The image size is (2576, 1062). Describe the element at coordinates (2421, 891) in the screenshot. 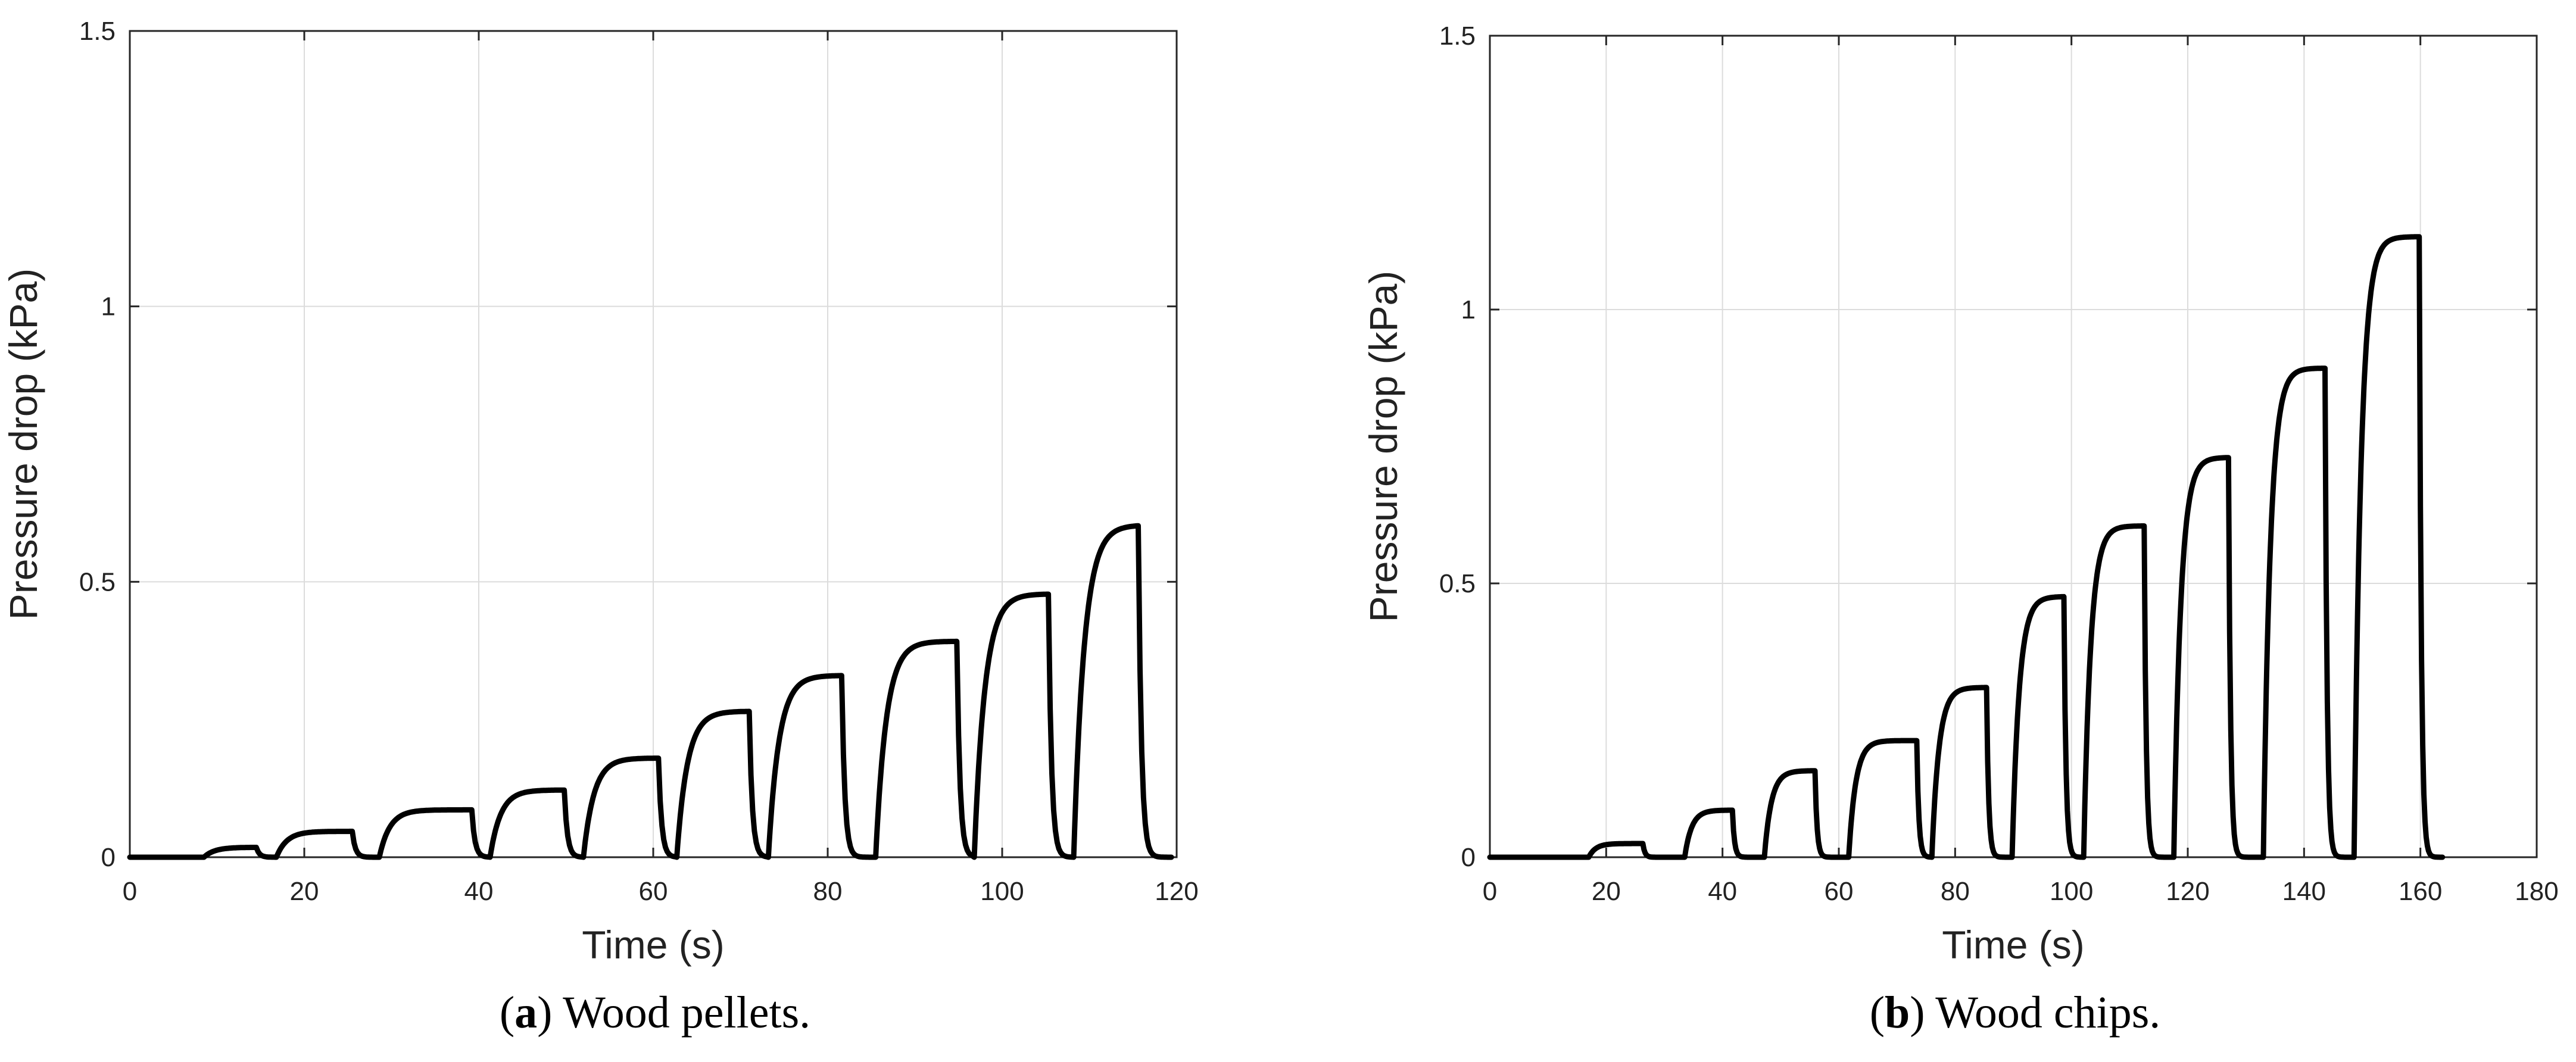

I see `x-tick-label: 160` at that location.